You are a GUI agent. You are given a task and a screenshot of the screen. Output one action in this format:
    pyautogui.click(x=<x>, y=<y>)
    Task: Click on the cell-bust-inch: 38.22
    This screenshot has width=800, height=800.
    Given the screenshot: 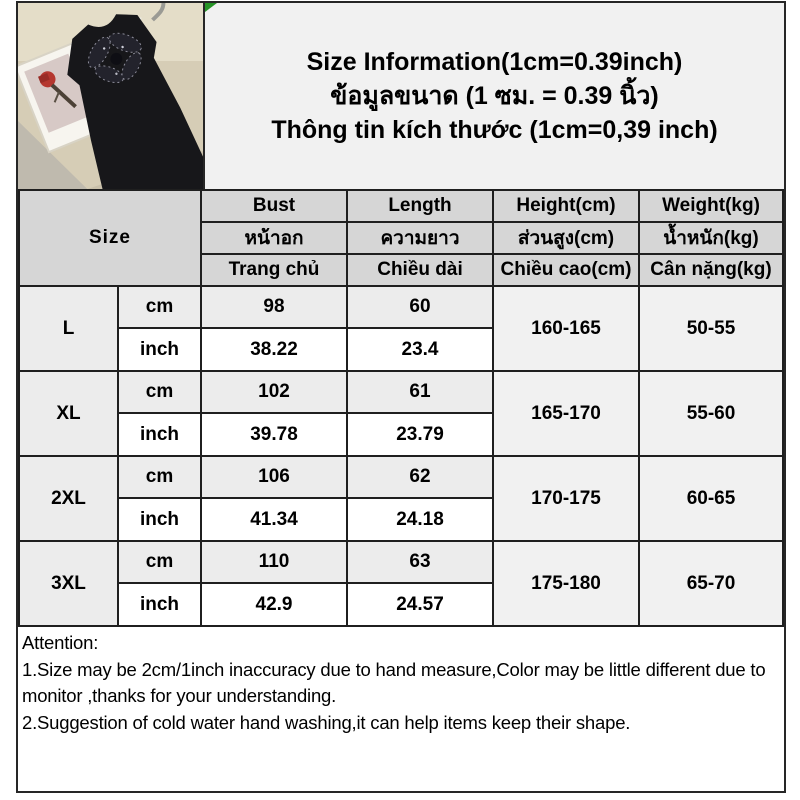 What is the action you would take?
    pyautogui.click(x=274, y=349)
    